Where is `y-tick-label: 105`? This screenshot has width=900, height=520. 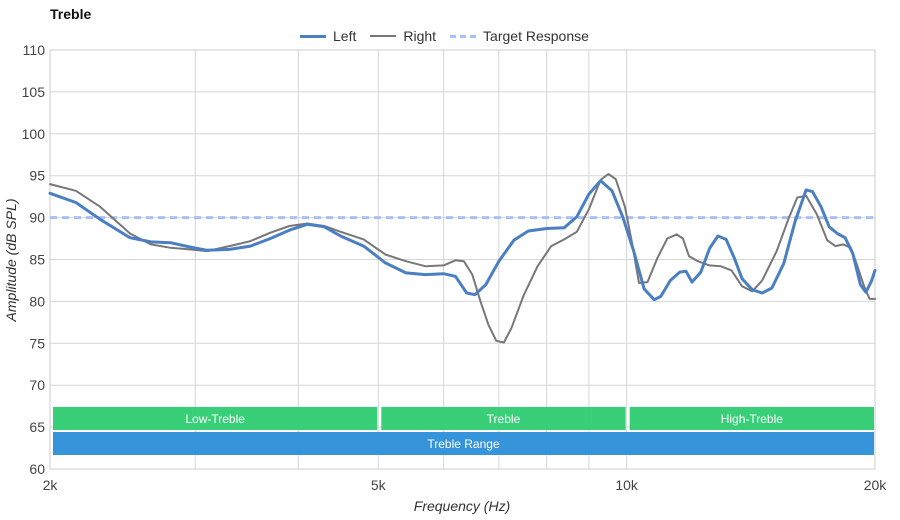
y-tick-label: 105 is located at coordinates (34, 92).